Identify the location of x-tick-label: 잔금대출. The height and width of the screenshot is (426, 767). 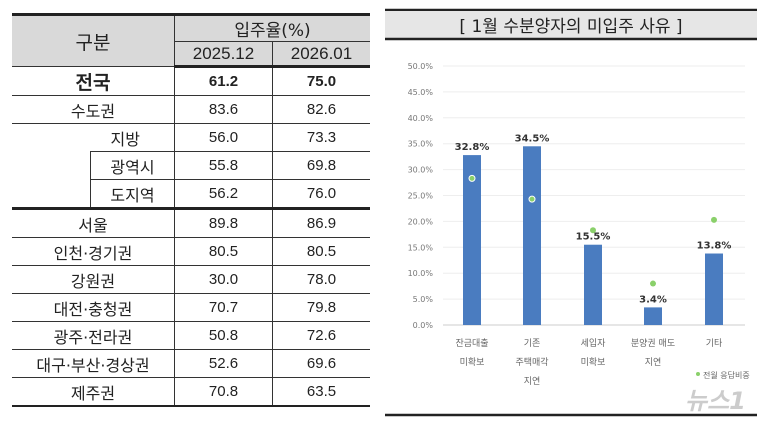
(471, 343).